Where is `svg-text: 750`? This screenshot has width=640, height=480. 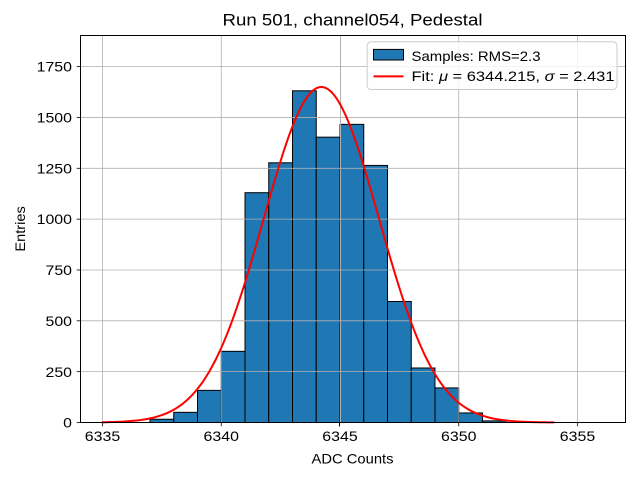 svg-text: 750 is located at coordinates (59, 270).